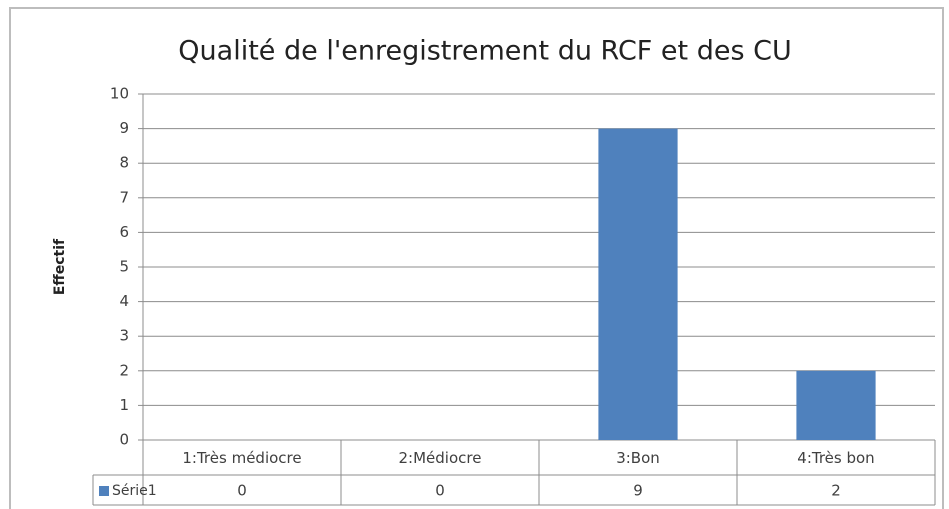  What do you see at coordinates (638, 491) in the screenshot?
I see `table-value: 9` at bounding box center [638, 491].